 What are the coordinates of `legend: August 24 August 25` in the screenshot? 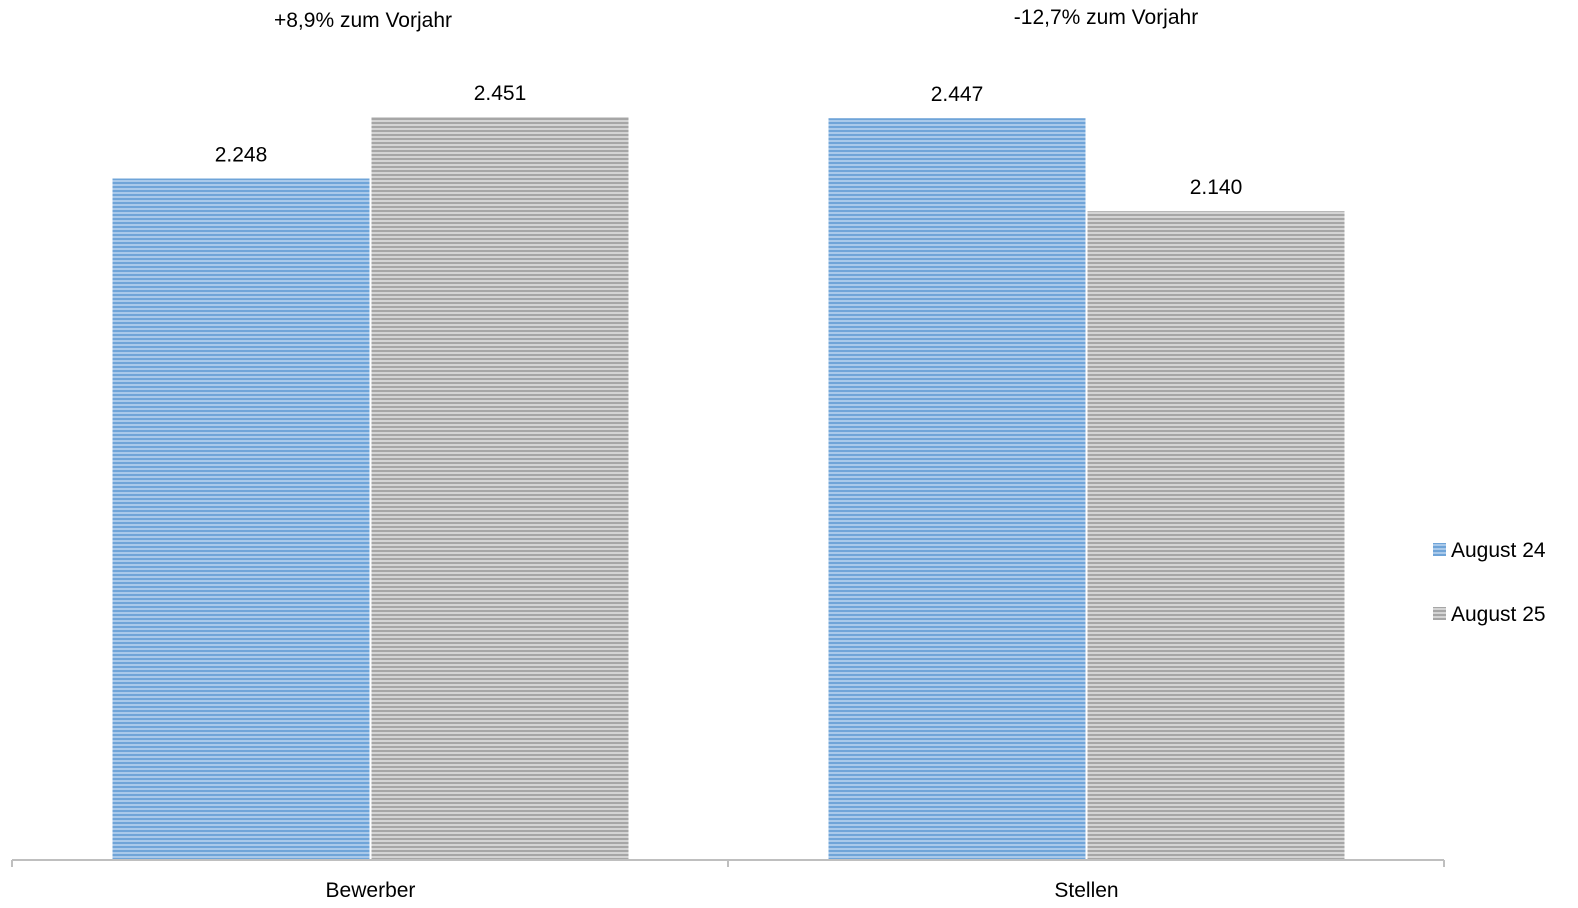 It's located at (1489, 582).